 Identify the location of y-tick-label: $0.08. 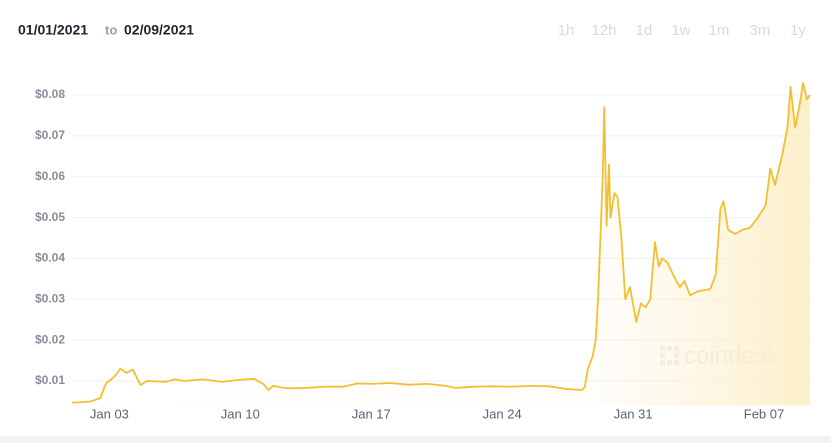
(50, 94).